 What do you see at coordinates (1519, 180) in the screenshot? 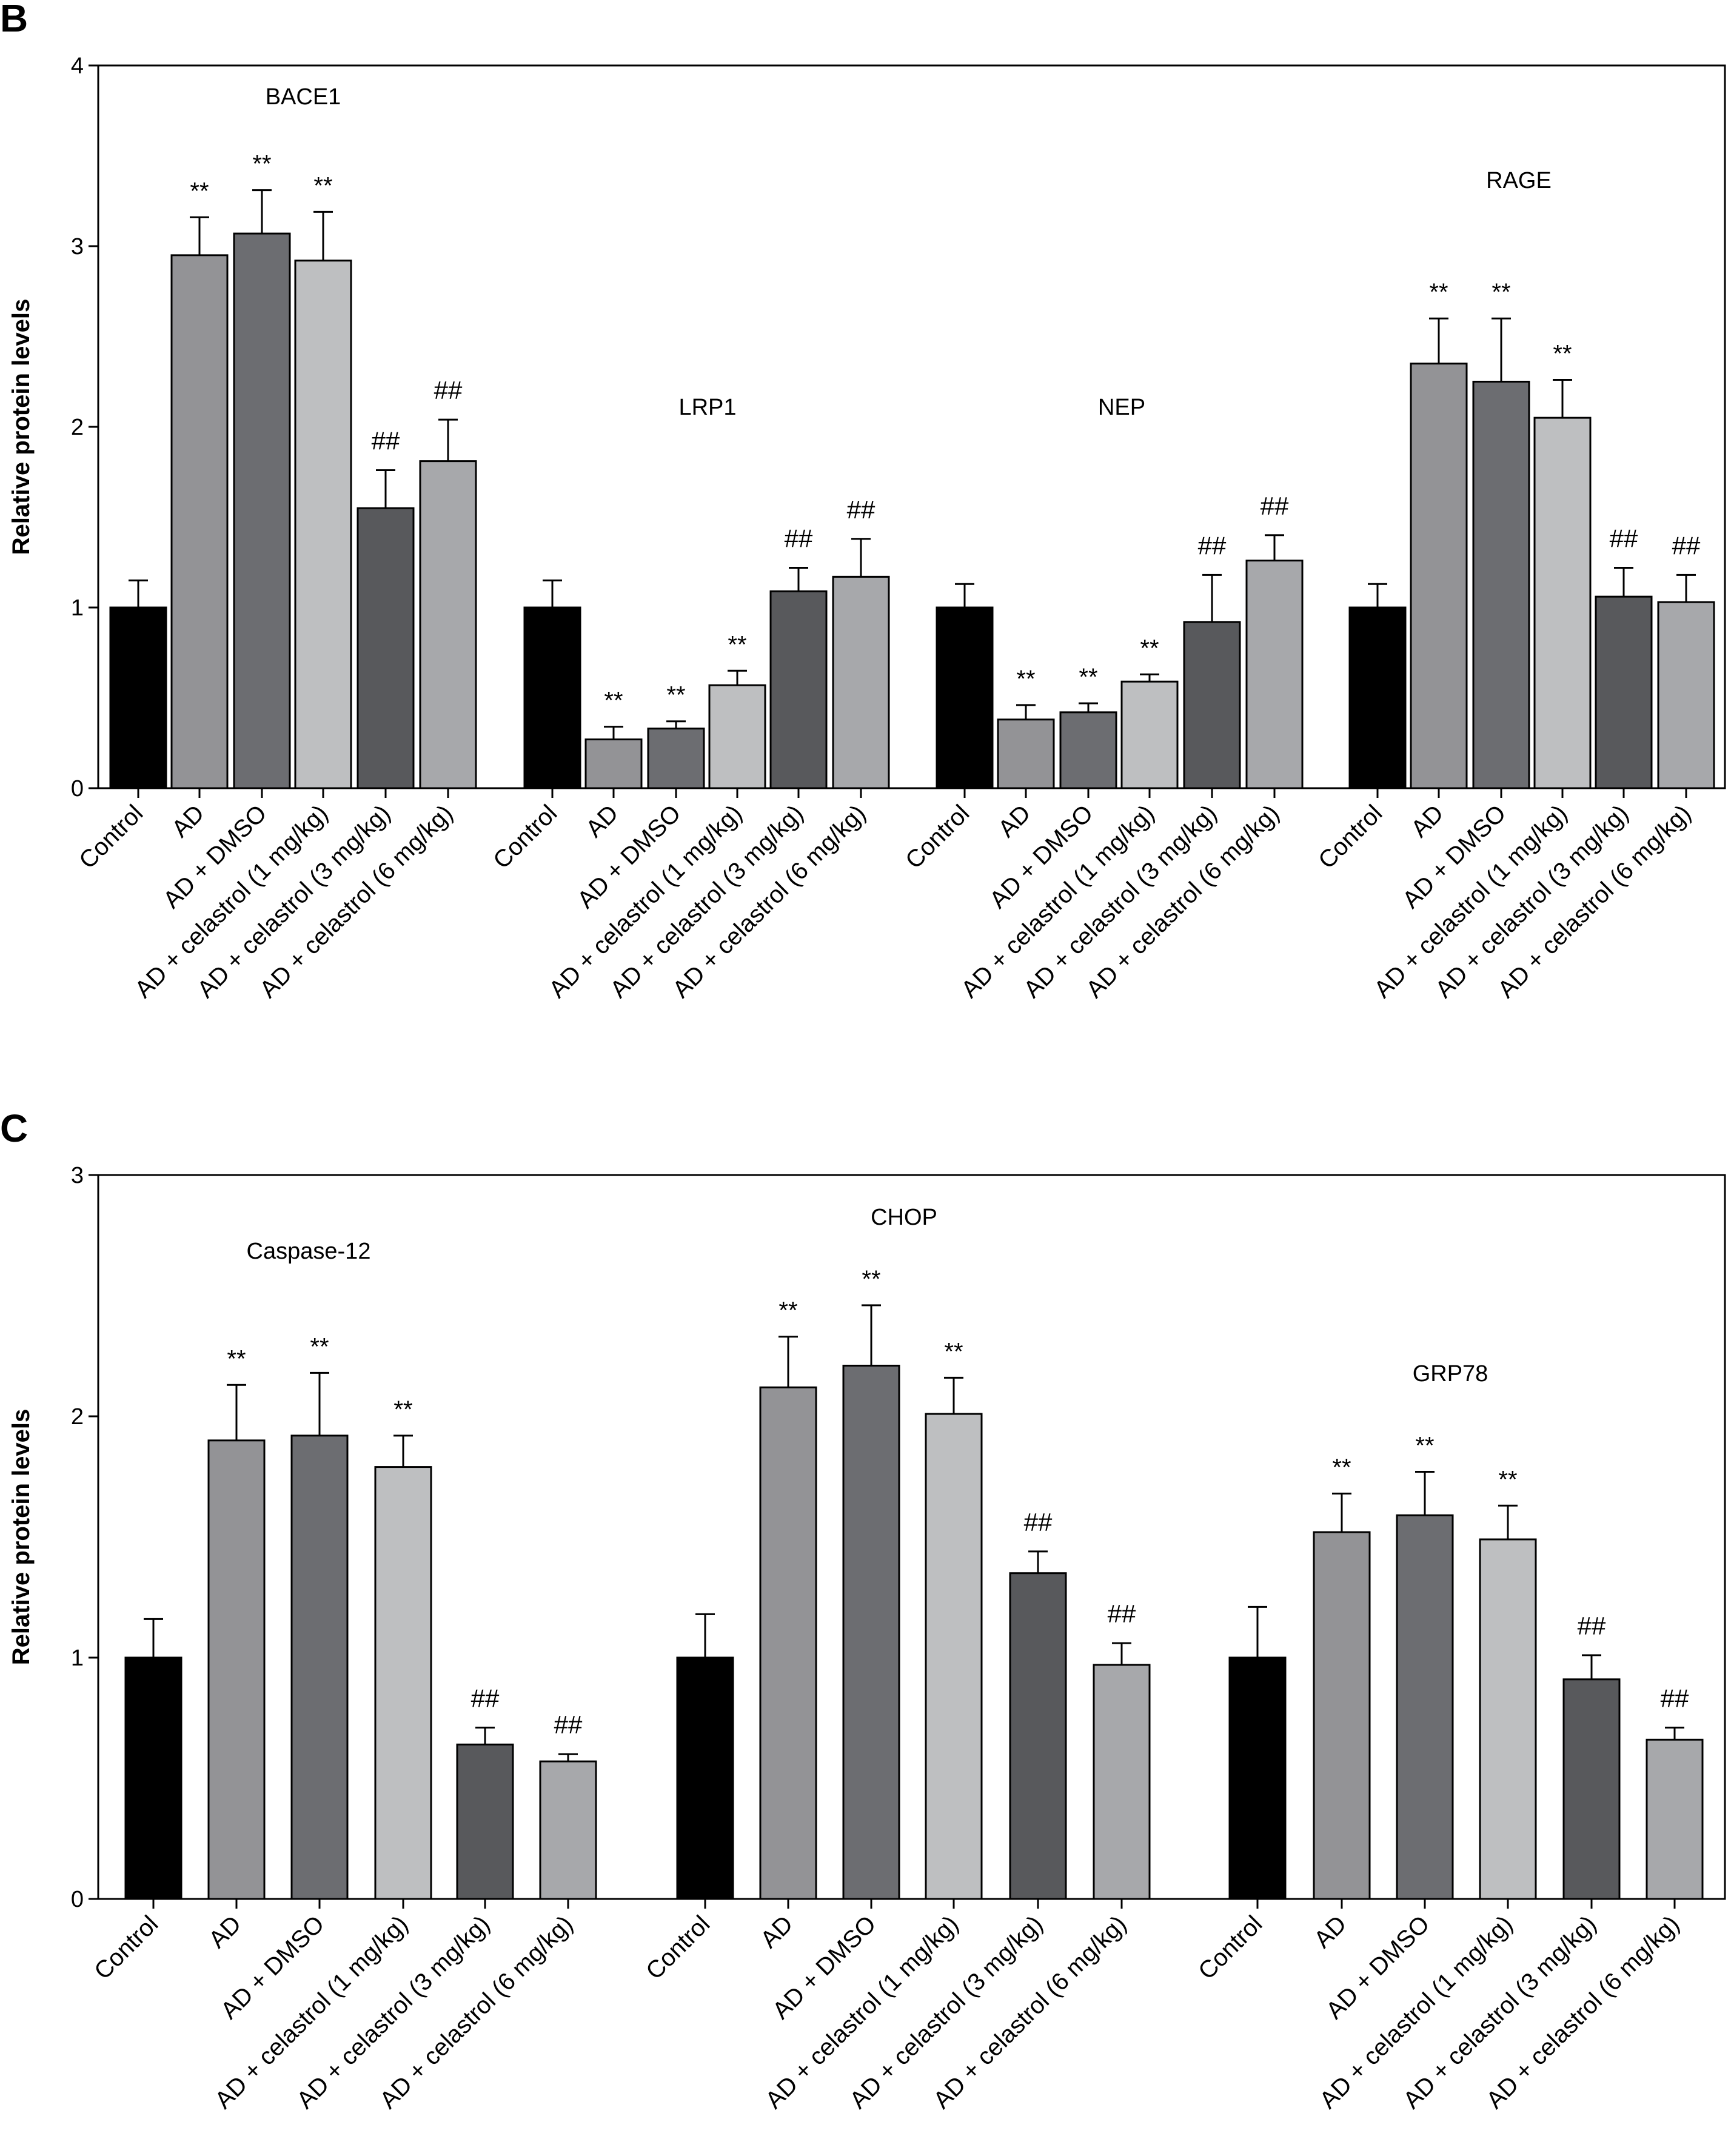
I see `group-label: RAGE` at bounding box center [1519, 180].